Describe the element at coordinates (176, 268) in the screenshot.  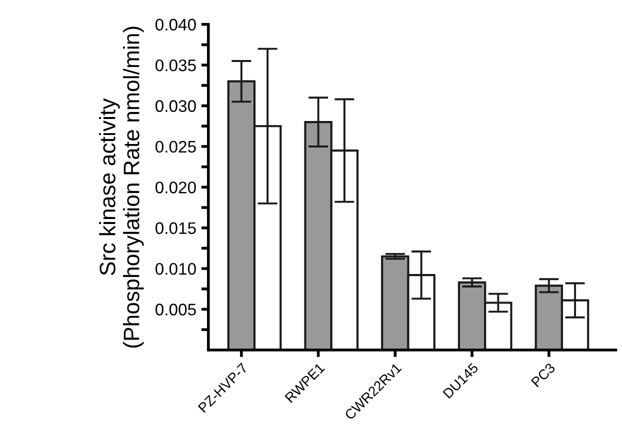
I see `y-tick-label: 0.010` at that location.